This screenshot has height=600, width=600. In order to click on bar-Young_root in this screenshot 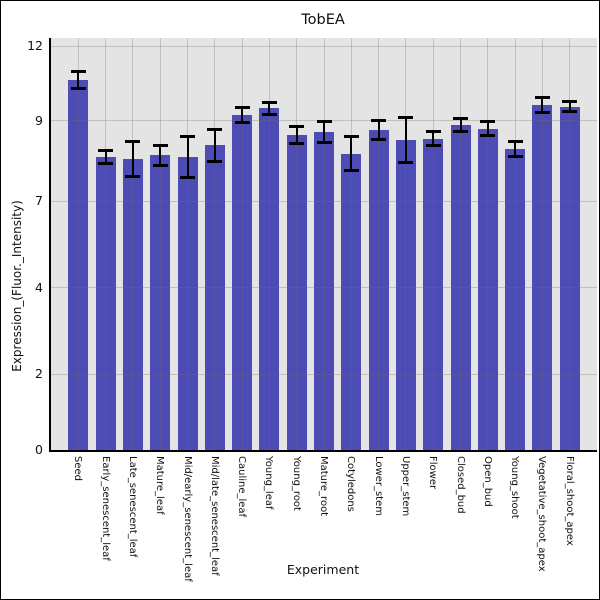, I will do `click(296, 292)`.